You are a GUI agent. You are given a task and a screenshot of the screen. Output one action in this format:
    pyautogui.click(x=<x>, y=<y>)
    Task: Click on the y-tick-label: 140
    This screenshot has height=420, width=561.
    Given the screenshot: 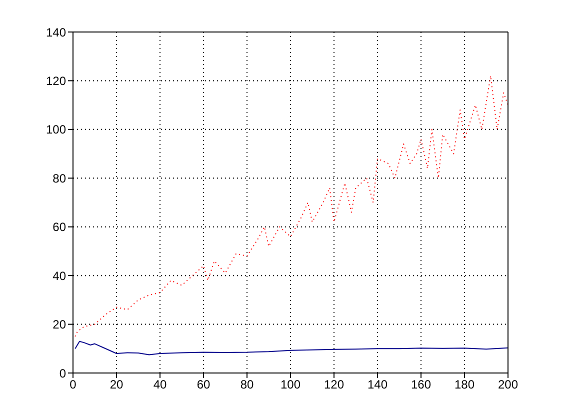 What is the action you would take?
    pyautogui.click(x=56, y=32)
    